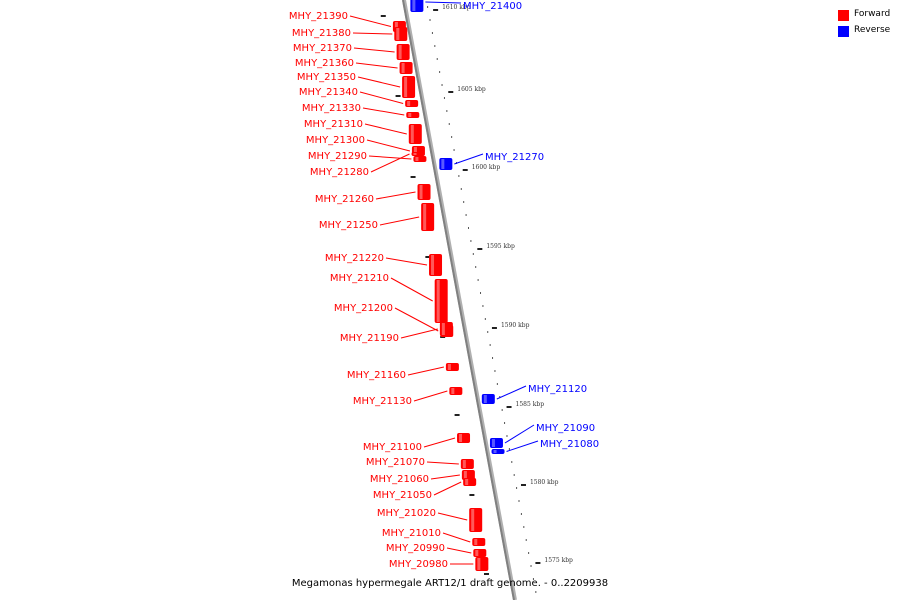 Image resolution: width=900 pixels, height=604 pixels. What do you see at coordinates (363, 131) in the screenshot?
I see `gene-mhy_21310: MHY_21310` at bounding box center [363, 131].